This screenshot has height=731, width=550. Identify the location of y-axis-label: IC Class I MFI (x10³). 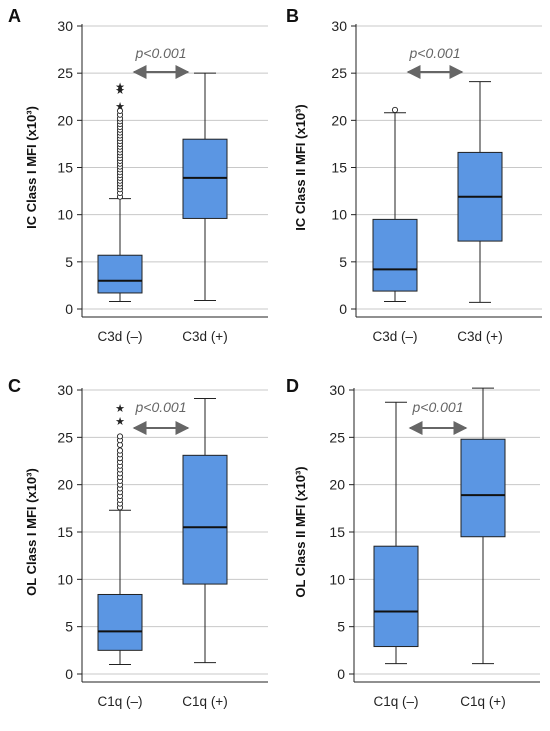
(31, 167).